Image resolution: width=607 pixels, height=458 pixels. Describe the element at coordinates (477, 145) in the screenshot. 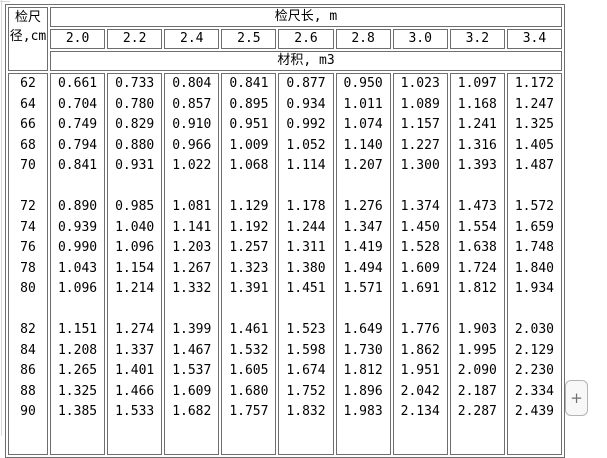

I see `cell-value: 1.316` at that location.